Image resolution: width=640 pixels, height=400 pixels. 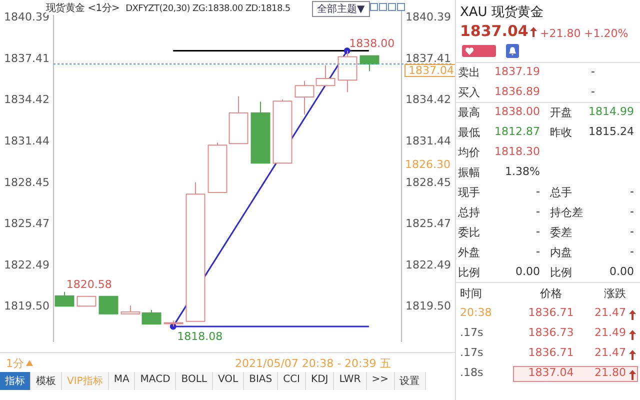 What do you see at coordinates (429, 306) in the screenshot?
I see `y2-tick-label: 1819.50` at bounding box center [429, 306].